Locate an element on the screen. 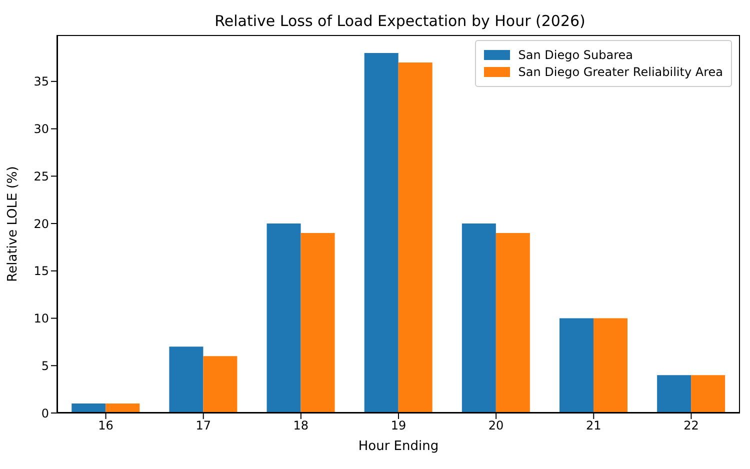 The image size is (750, 469). x-tick-label: 18 is located at coordinates (301, 425).